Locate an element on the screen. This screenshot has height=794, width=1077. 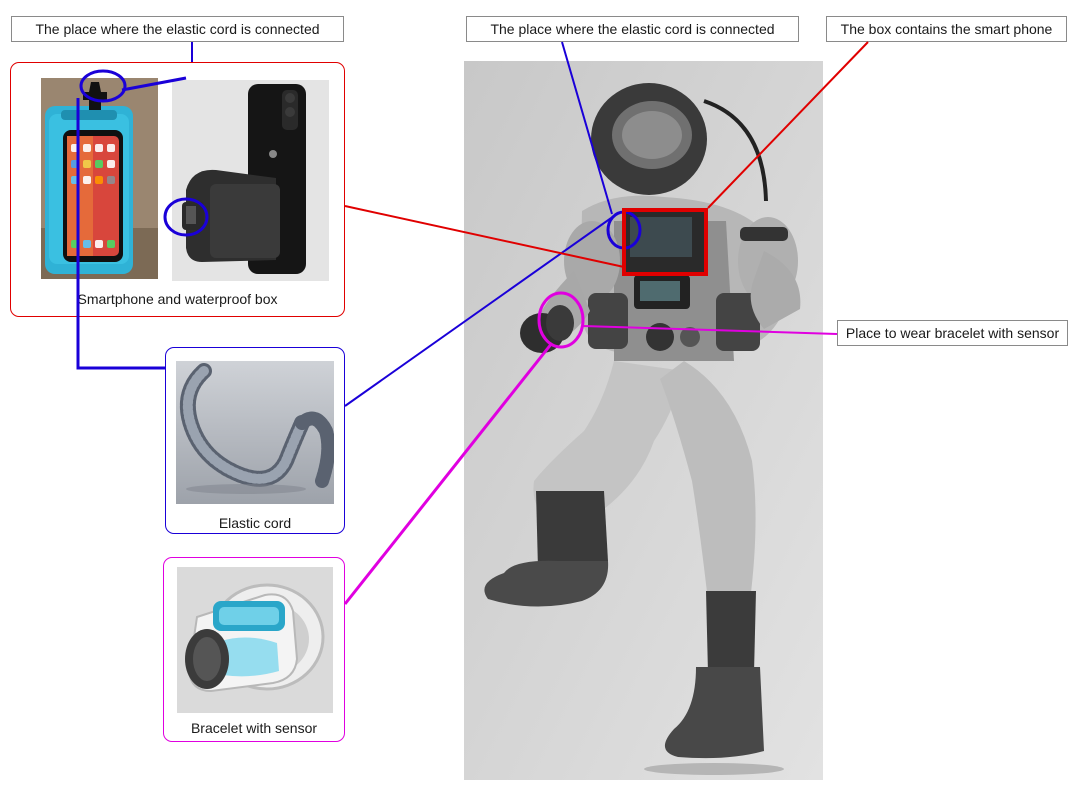
photo-phone-holder is located at coordinates (250, 180).